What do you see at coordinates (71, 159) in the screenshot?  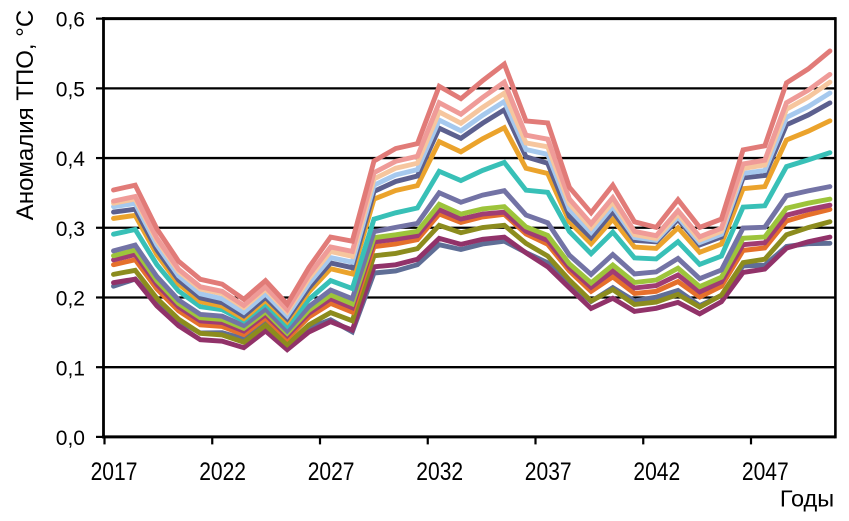 I see `svg-text: 0,4` at bounding box center [71, 159].